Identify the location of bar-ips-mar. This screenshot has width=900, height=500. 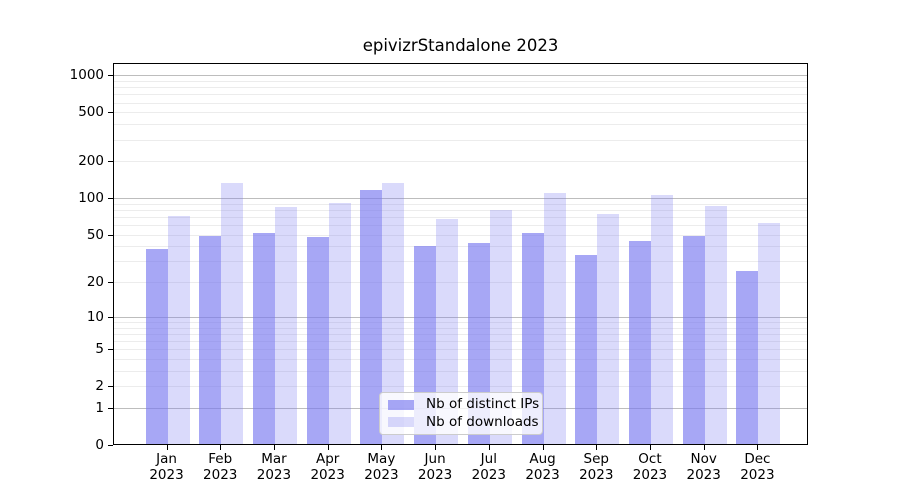
(263, 338).